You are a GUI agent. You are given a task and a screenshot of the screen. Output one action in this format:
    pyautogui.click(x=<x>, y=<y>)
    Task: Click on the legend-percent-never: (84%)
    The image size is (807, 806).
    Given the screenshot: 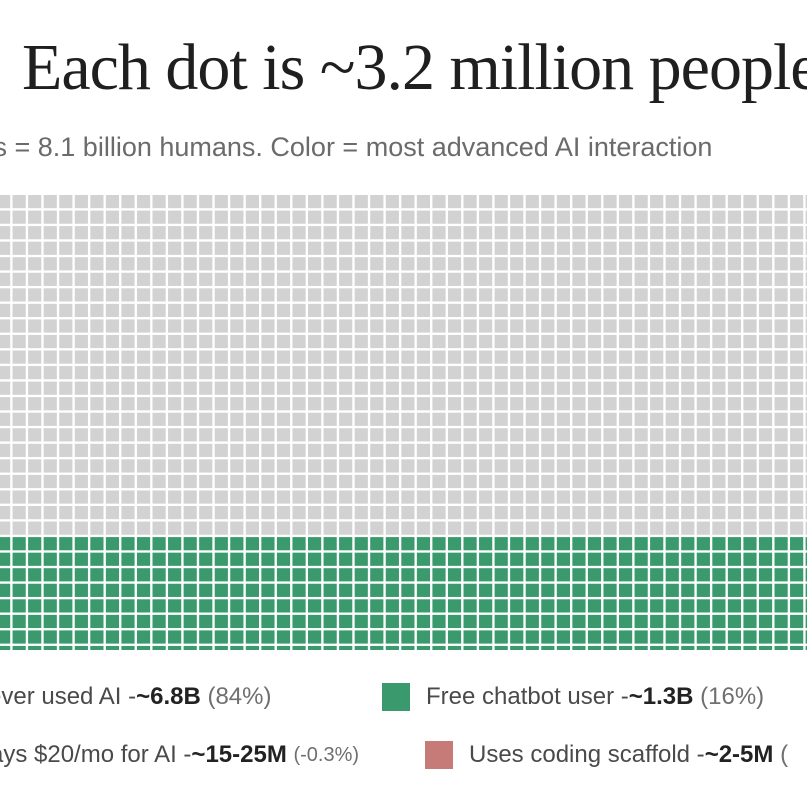 What is the action you would take?
    pyautogui.click(x=239, y=696)
    